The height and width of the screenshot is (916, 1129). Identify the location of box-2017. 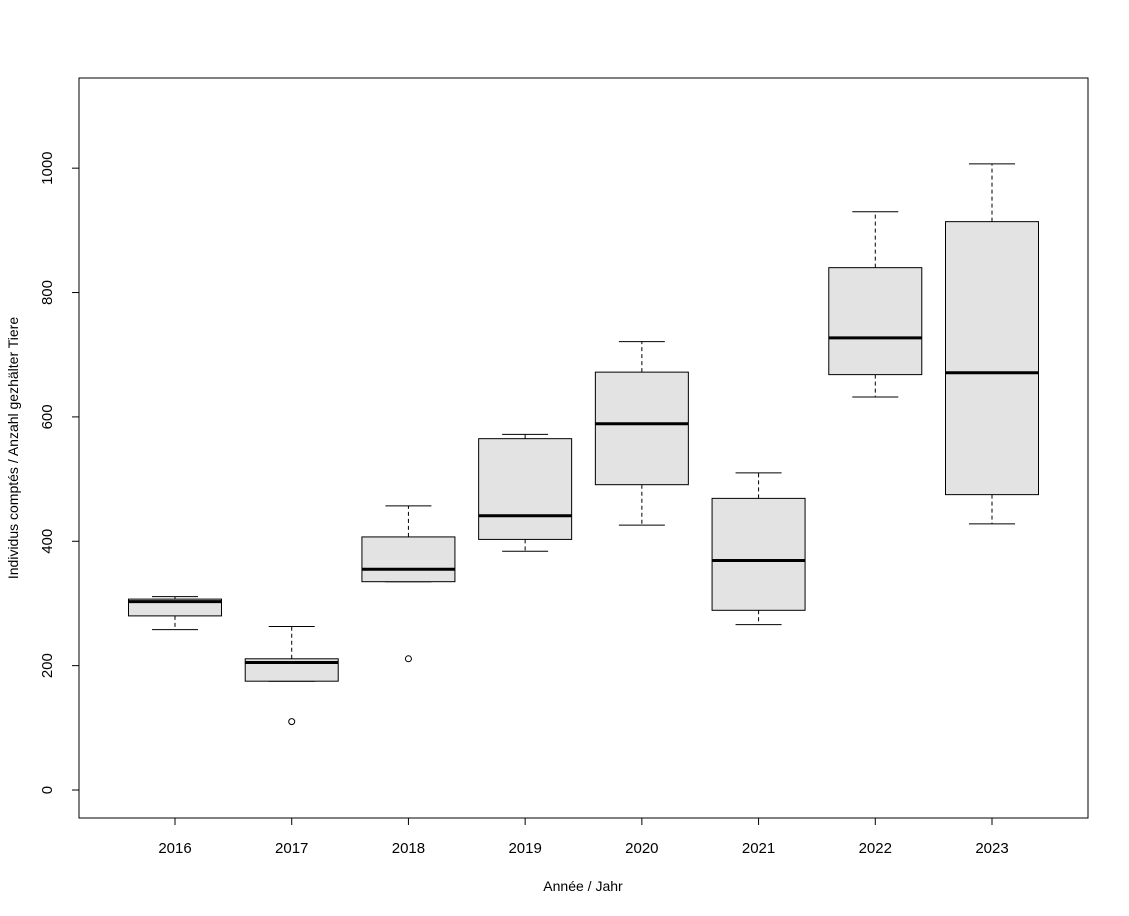
(291, 675).